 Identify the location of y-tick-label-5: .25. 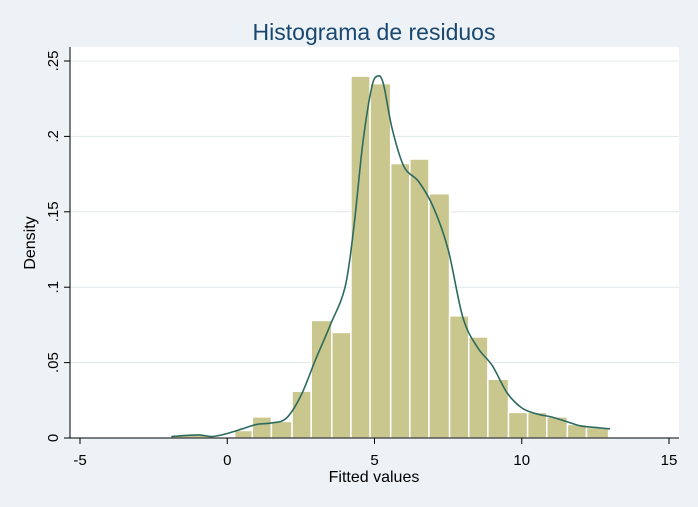
(53, 61).